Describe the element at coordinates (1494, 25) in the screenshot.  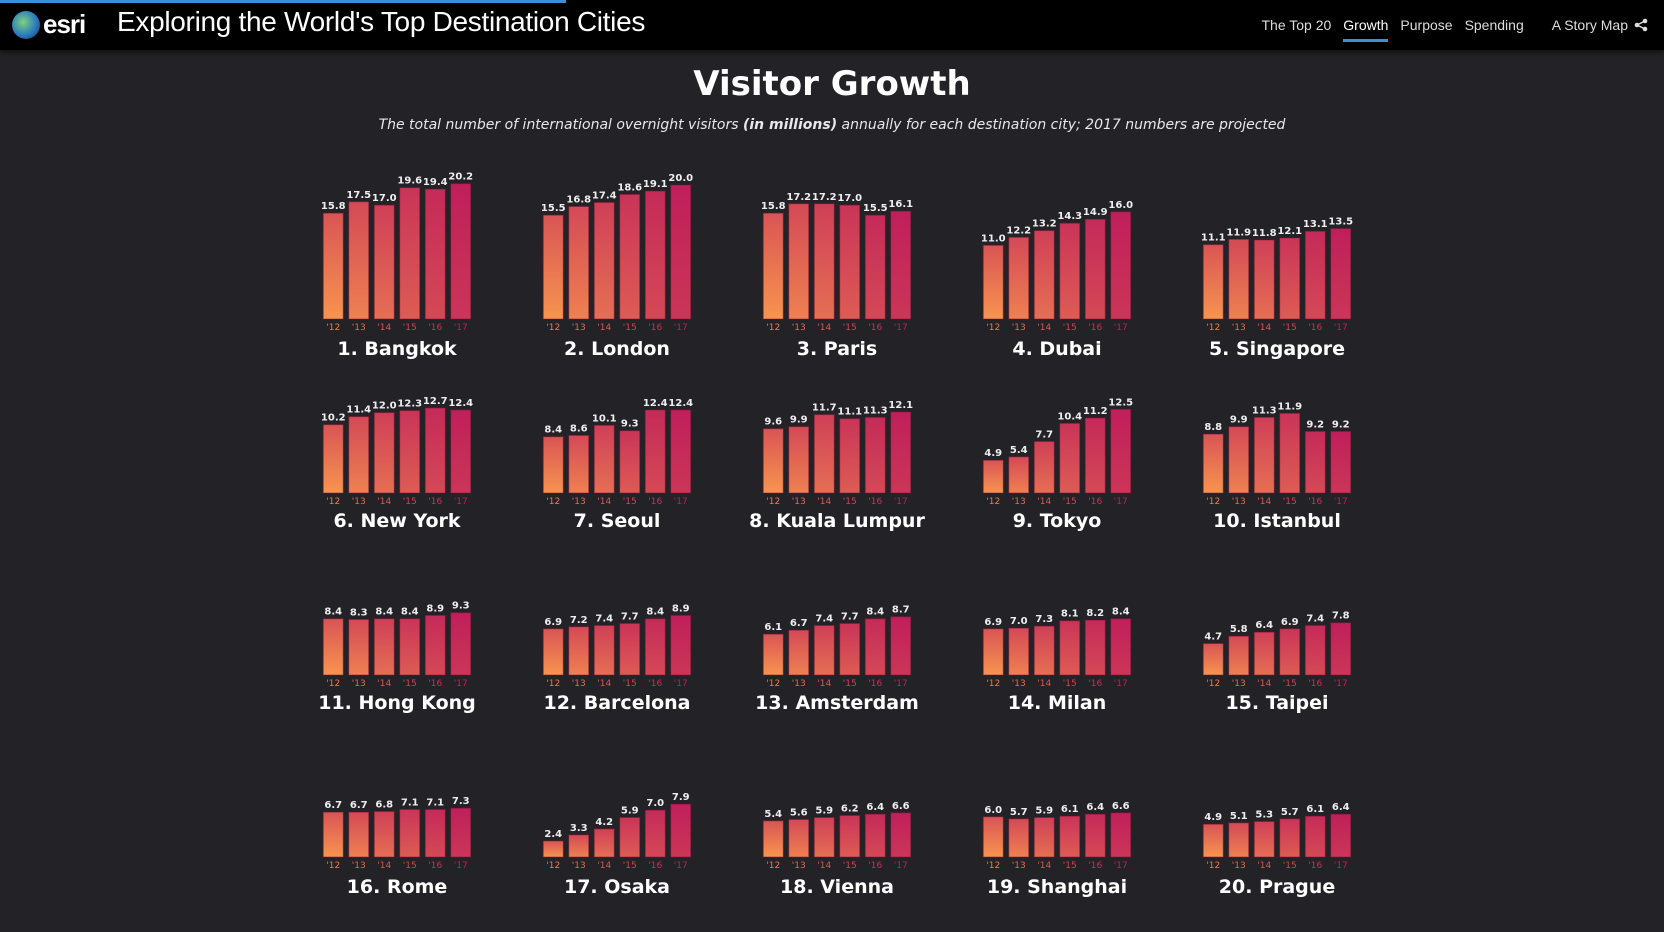
I see `nav-spending: Spending` at that location.